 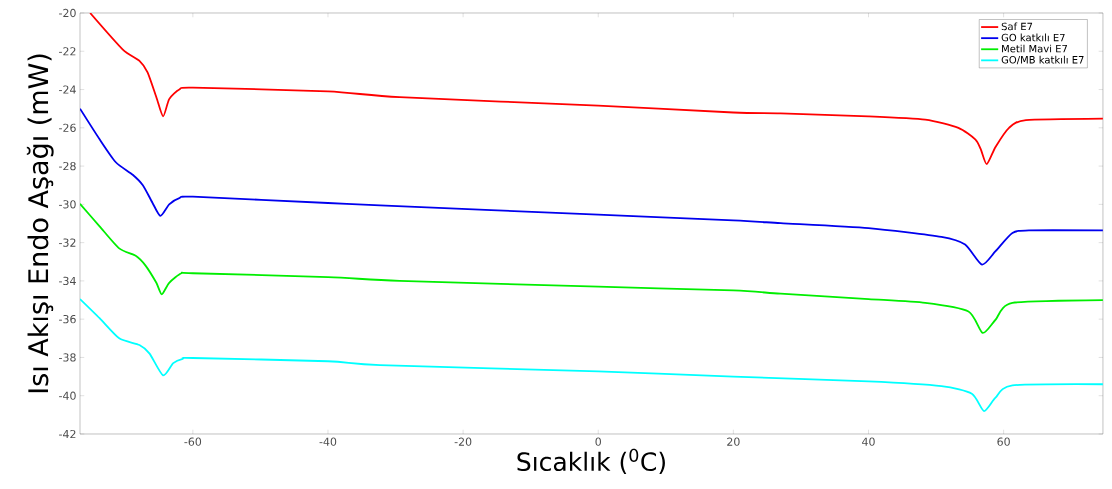 What do you see at coordinates (67, 395) in the screenshot?
I see `y-tick-label: -40` at bounding box center [67, 395].